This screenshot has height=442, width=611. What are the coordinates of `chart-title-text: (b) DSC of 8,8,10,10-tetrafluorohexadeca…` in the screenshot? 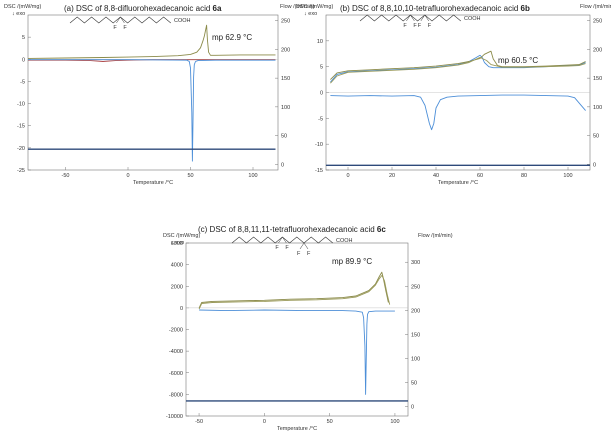 It's located at (430, 8).